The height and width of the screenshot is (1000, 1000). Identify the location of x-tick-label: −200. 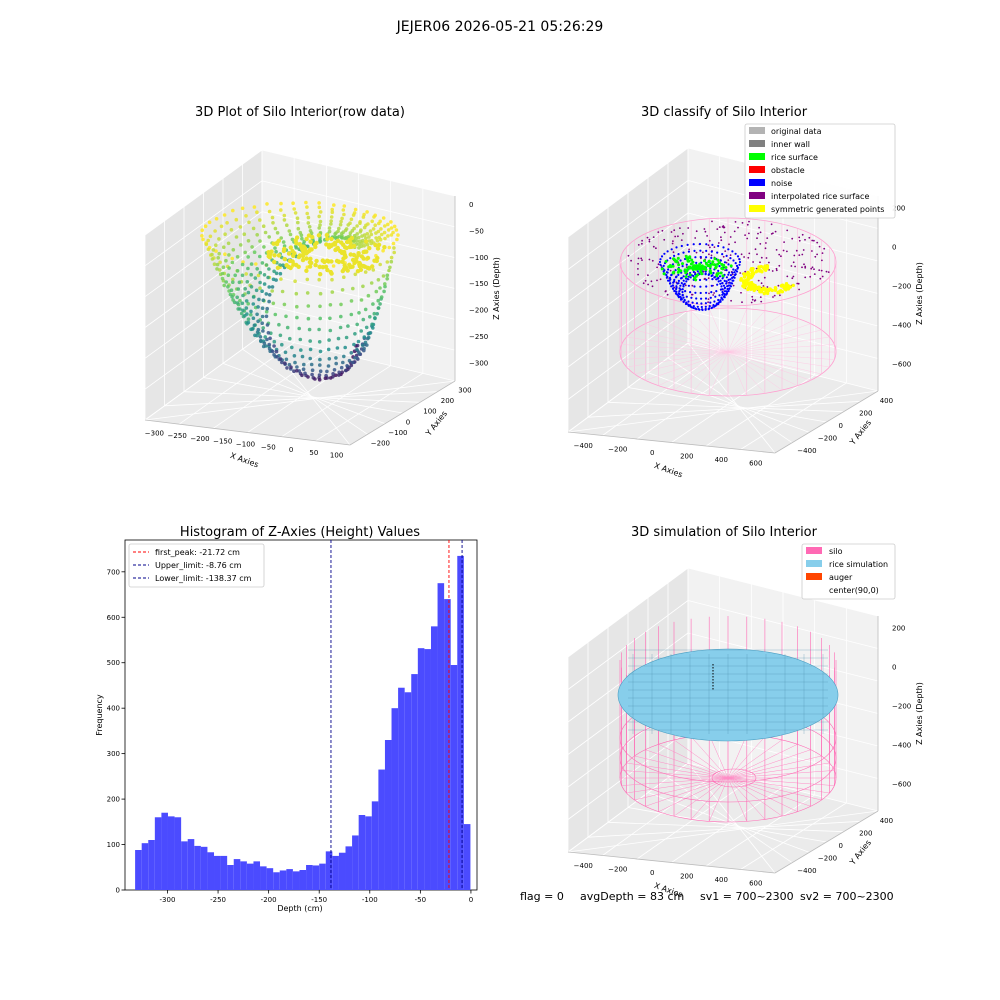
(617, 869).